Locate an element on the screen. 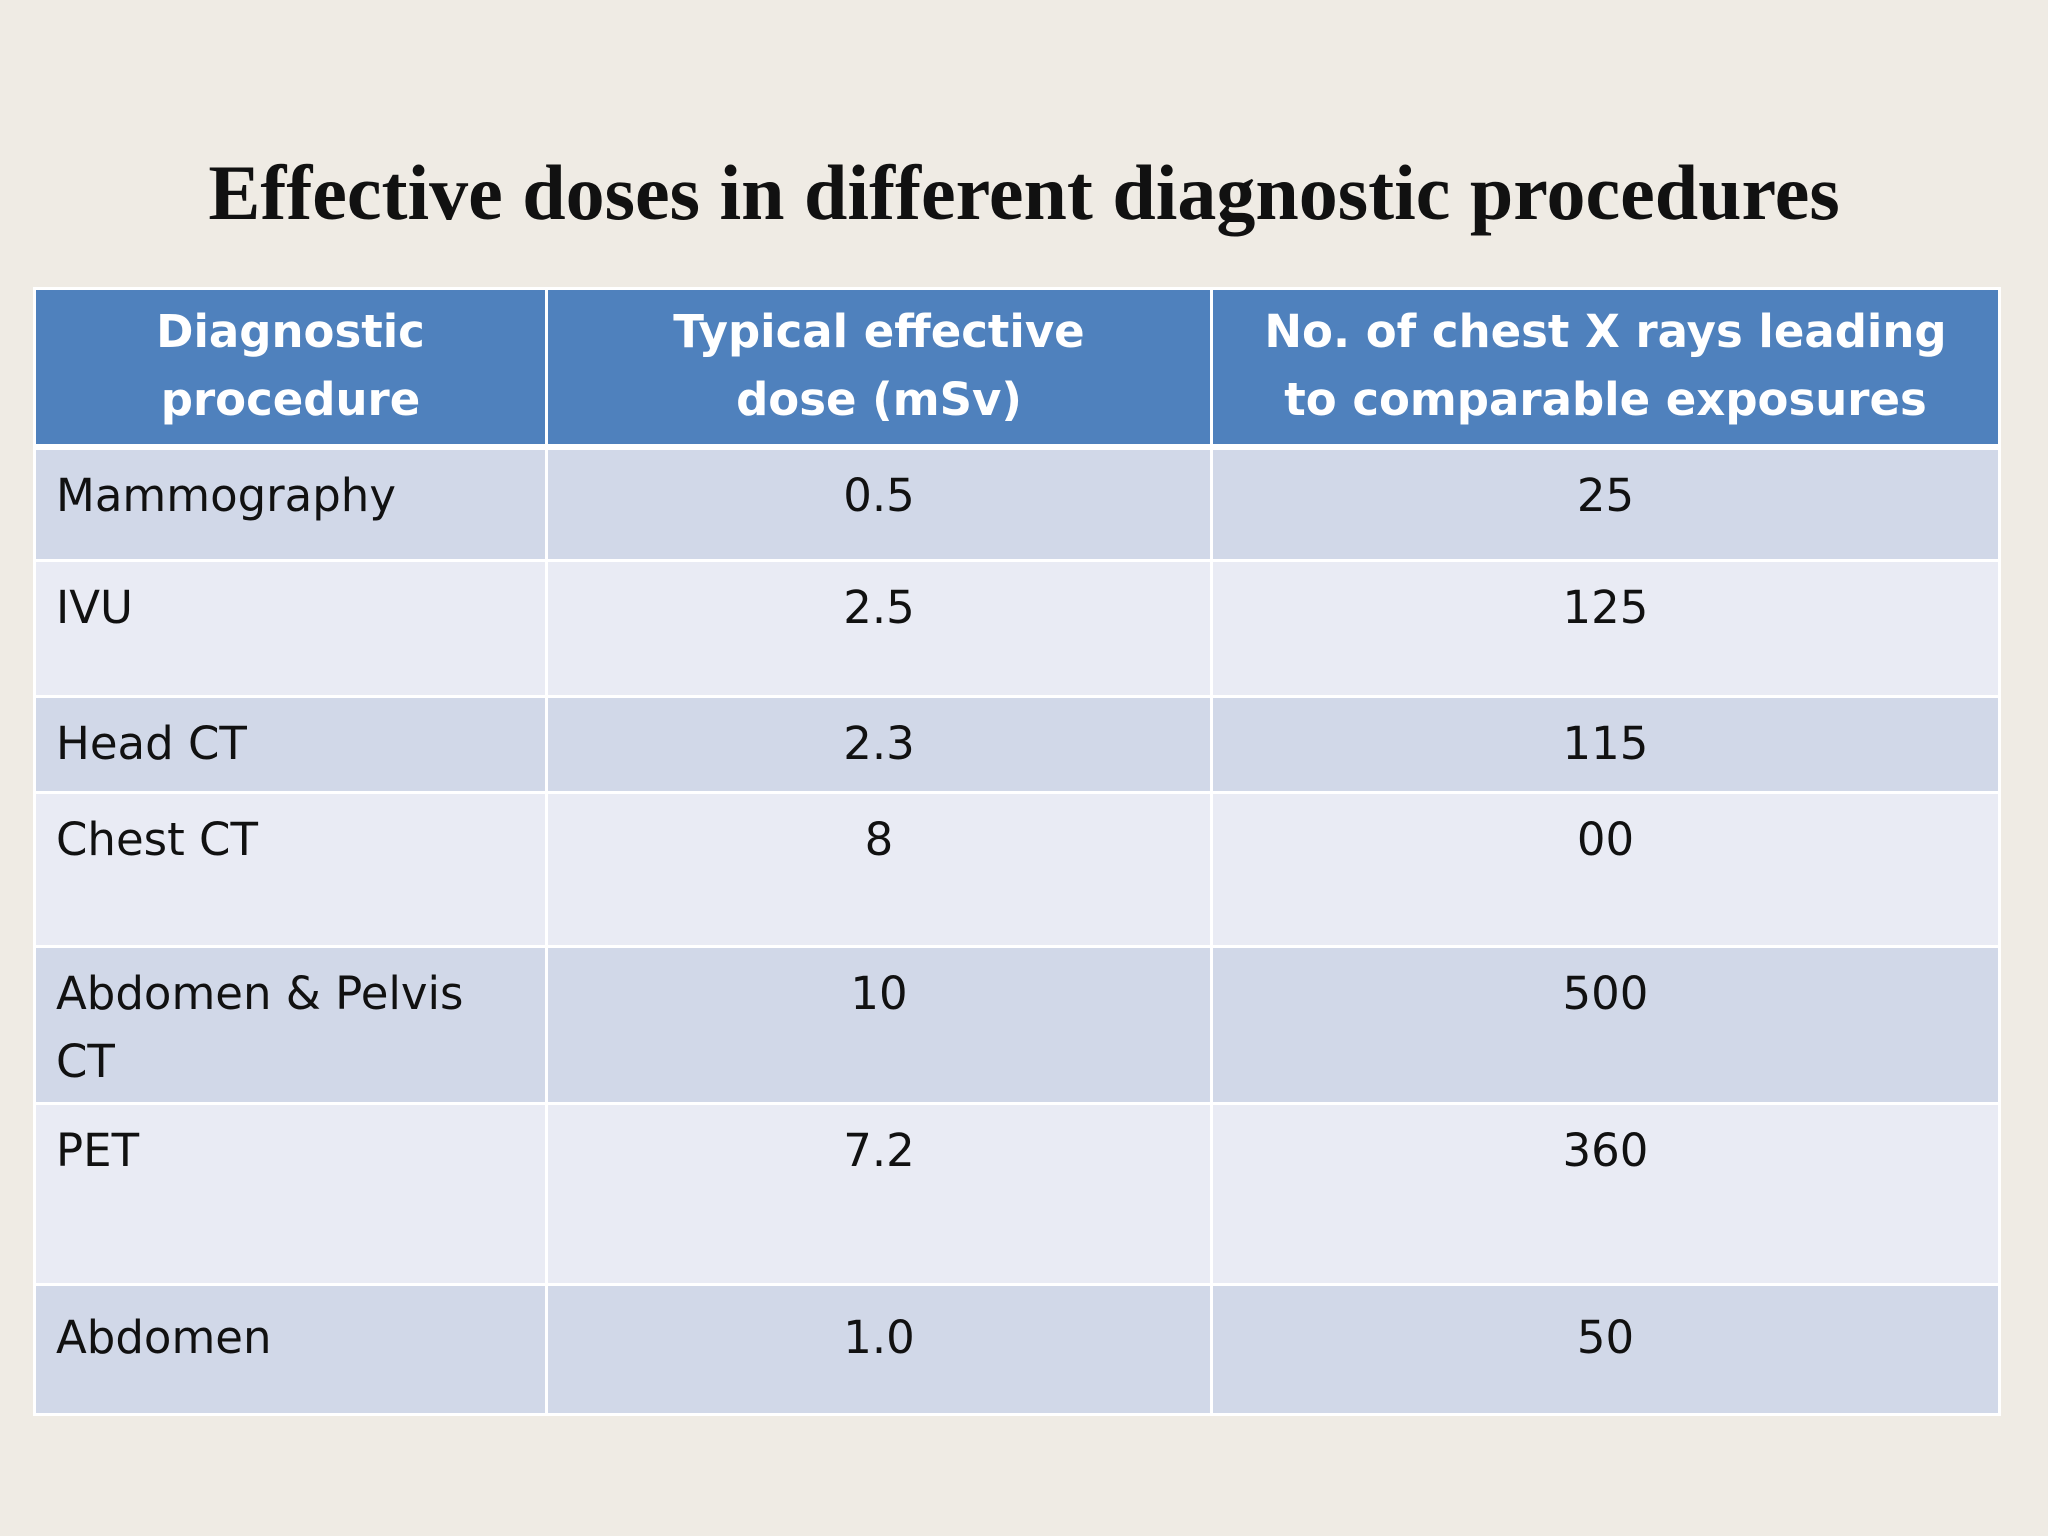 The height and width of the screenshot is (1536, 2048). chest-xrays-cell: 125 is located at coordinates (1605, 628).